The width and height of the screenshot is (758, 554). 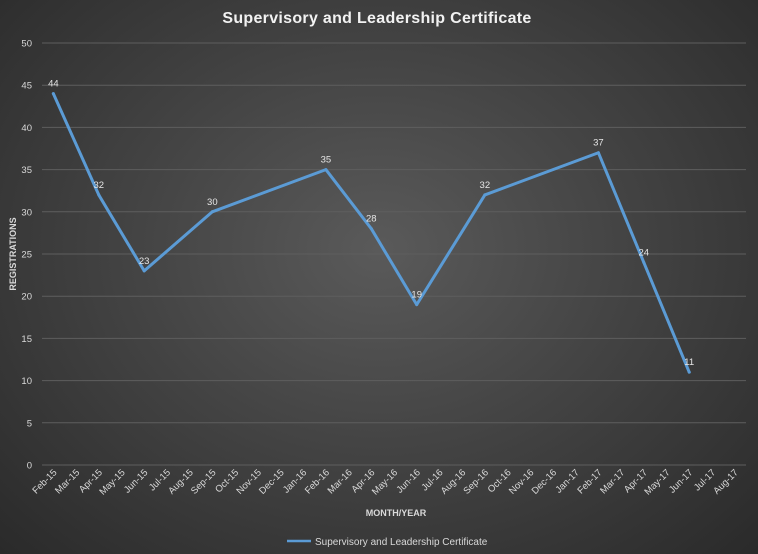 What do you see at coordinates (376, 18) in the screenshot?
I see `chart-title: Supervisory and Leadership Certificate` at bounding box center [376, 18].